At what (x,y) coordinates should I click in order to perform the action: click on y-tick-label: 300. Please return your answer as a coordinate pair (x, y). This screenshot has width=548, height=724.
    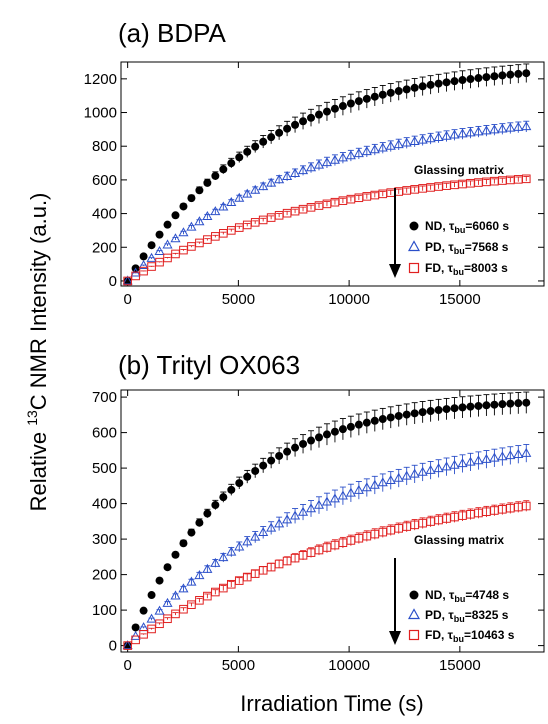
    Looking at the image, I should click on (104, 539).